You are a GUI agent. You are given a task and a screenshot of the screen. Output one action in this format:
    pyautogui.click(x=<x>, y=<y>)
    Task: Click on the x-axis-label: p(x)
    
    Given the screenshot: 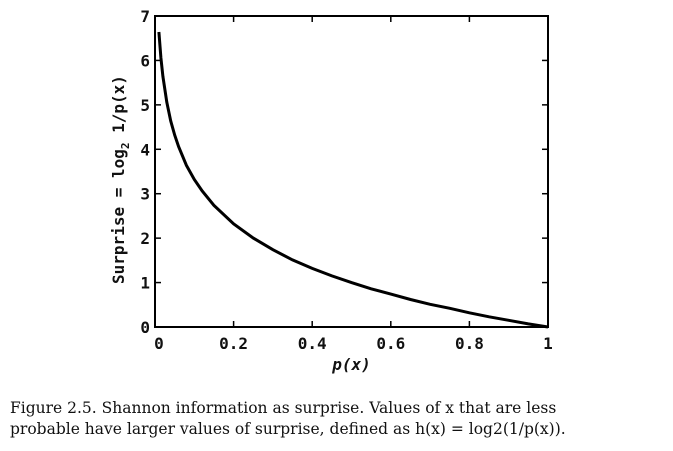 What is the action you would take?
    pyautogui.click(x=351, y=364)
    